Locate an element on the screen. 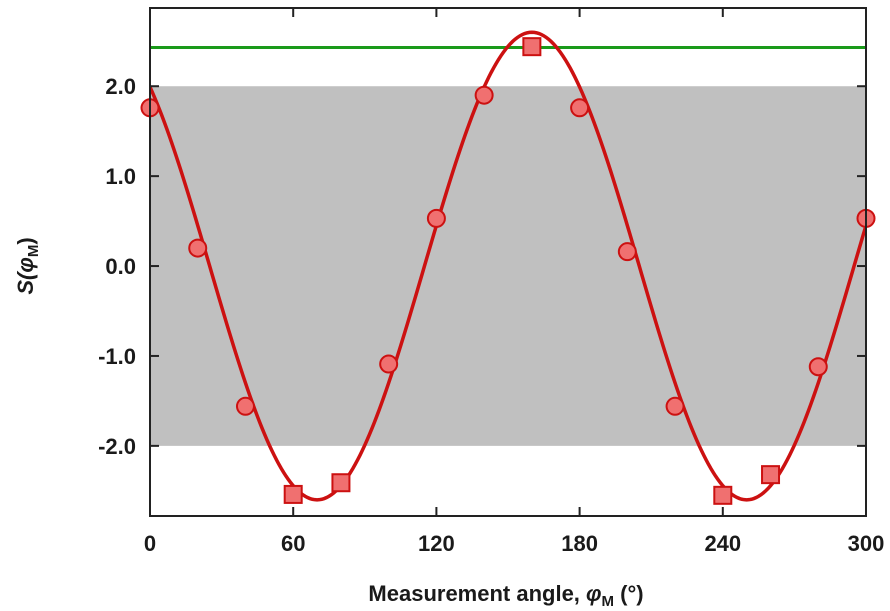 Image resolution: width=890 pixels, height=611 pixels. y-tick-label: 2.0 is located at coordinates (120, 86).